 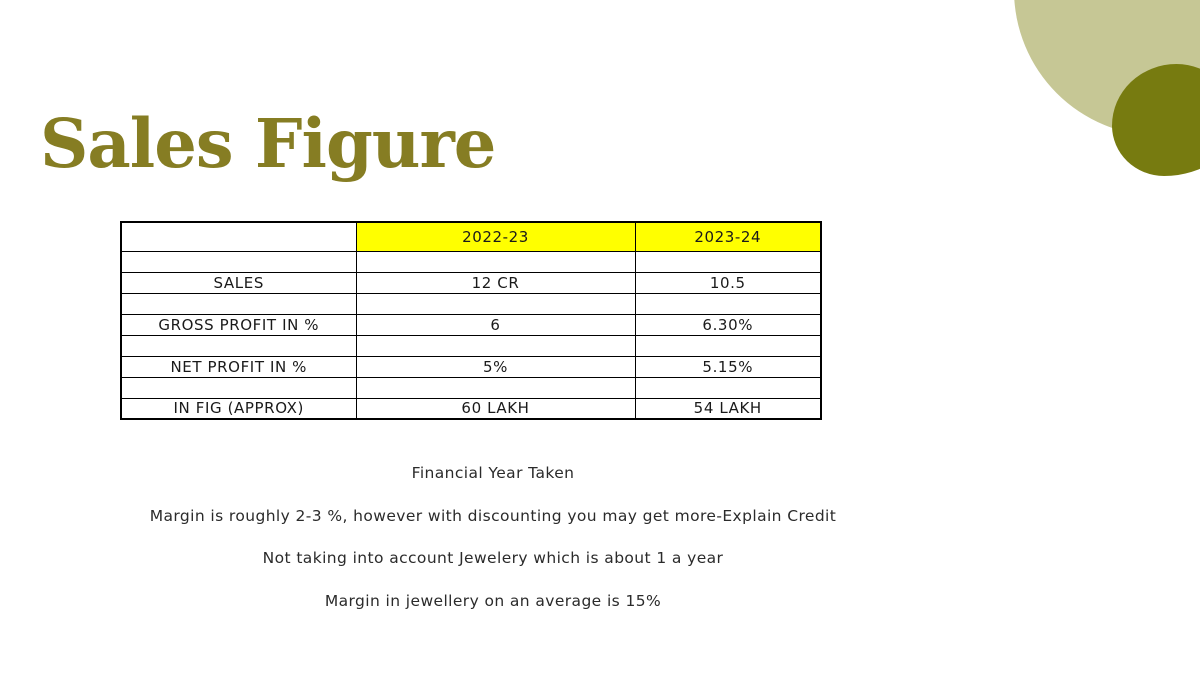 I want to click on table-cell: 10.5, so click(x=728, y=282).